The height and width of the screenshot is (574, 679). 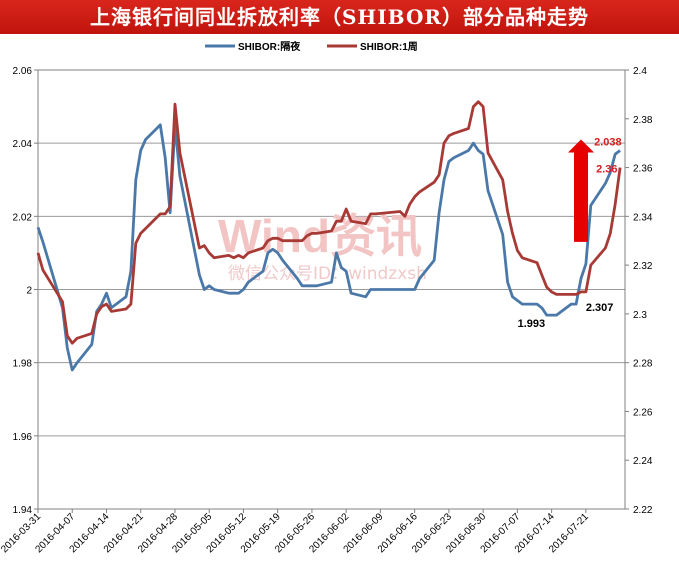 I want to click on watermark: Wind资讯 微信公众号ID：windzxsh, so click(x=322, y=247).